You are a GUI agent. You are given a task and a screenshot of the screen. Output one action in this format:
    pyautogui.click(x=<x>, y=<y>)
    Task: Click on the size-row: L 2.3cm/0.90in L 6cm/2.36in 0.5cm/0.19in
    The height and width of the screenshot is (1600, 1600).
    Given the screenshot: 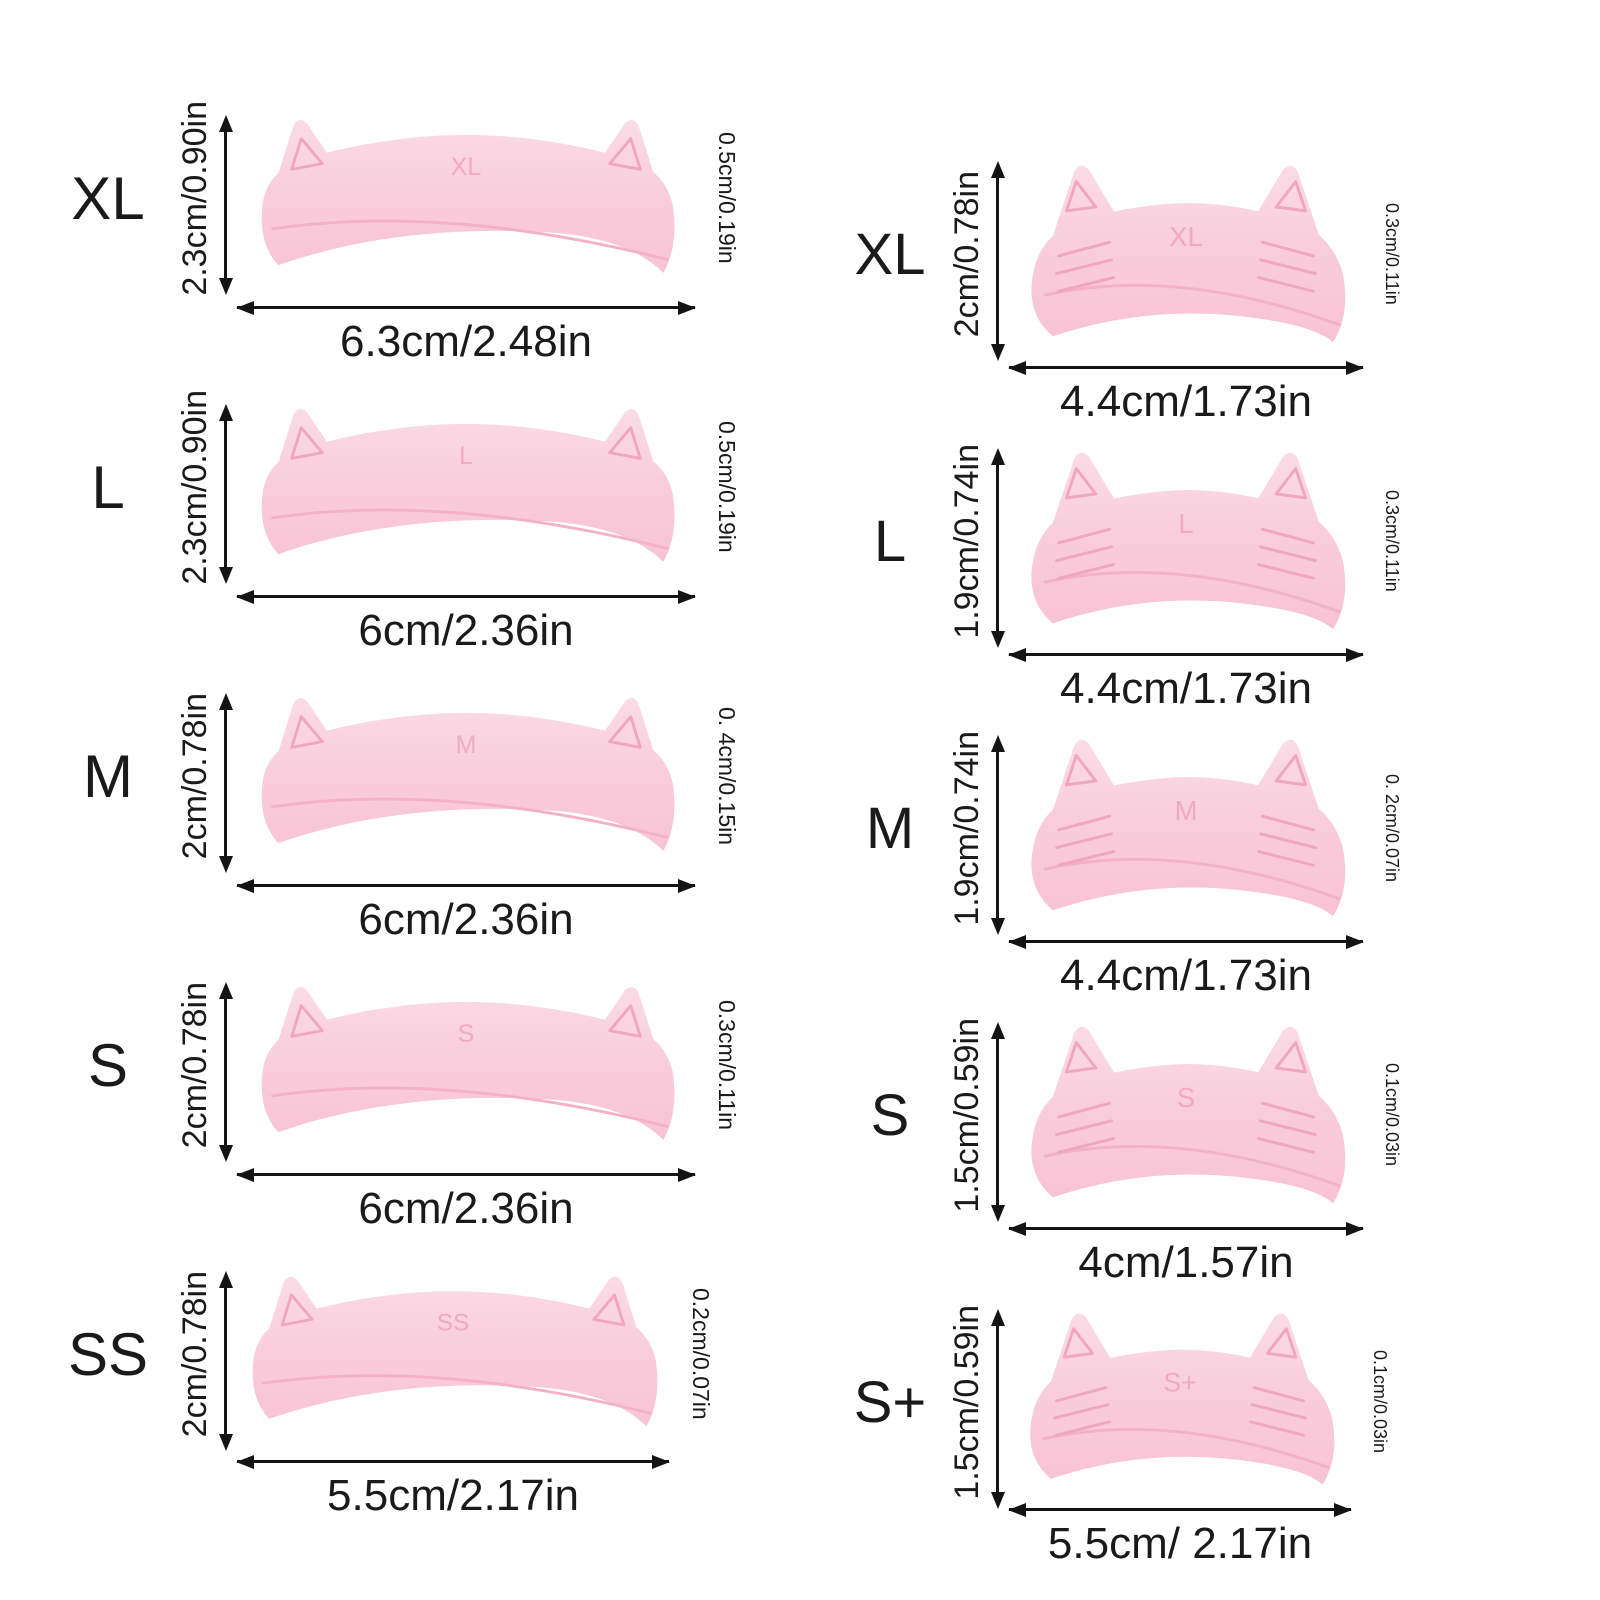 What is the action you would take?
    pyautogui.click(x=419, y=523)
    